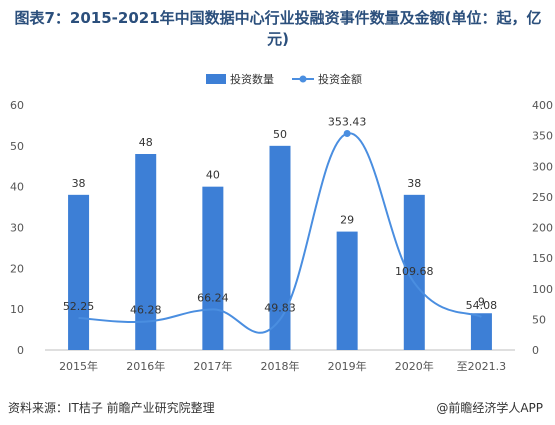 The height and width of the screenshot is (425, 555). I want to click on left-tick-label: 30, so click(17, 228).